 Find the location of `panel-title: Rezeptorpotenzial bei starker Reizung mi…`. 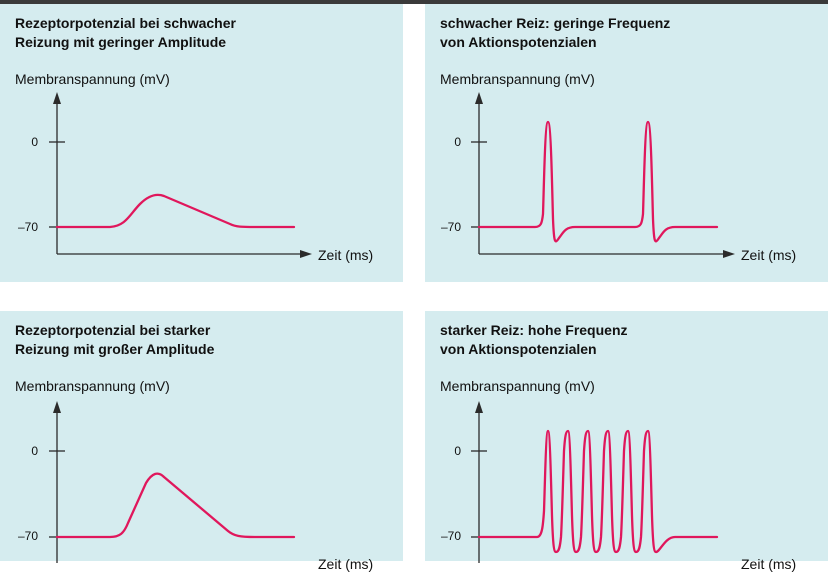

panel-title: Rezeptorpotenzial bei starker Reizung mi… is located at coordinates (114, 340).